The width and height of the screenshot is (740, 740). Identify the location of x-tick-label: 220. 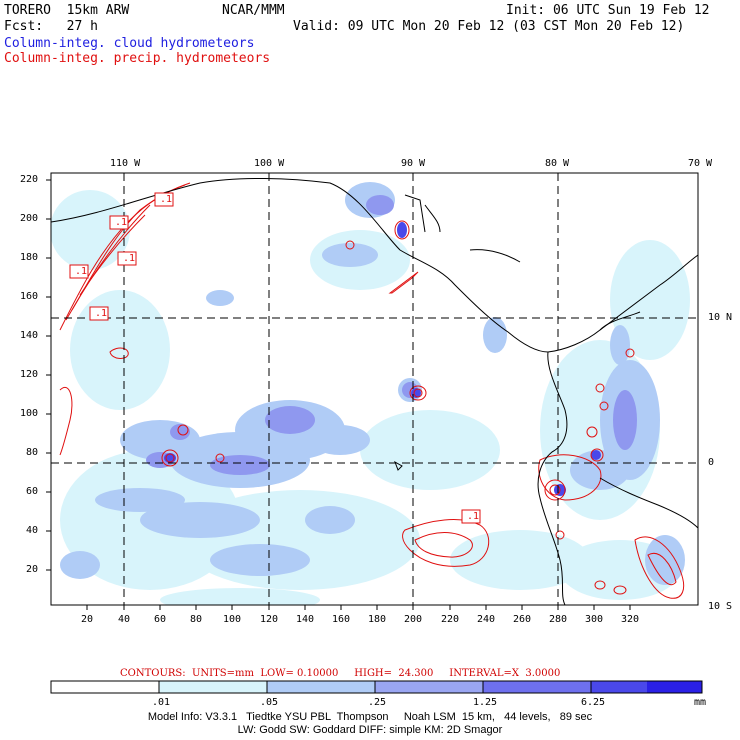
(450, 619).